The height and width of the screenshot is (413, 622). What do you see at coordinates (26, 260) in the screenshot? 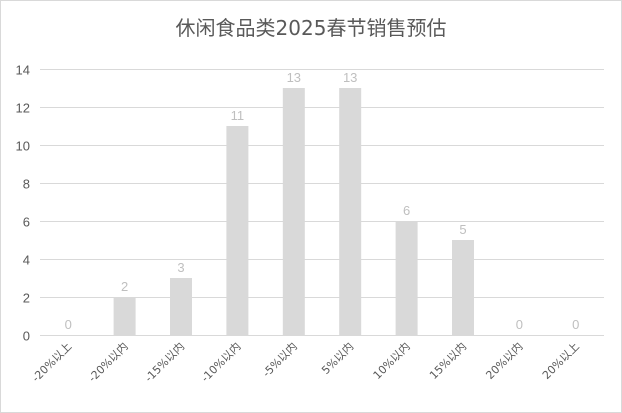
I see `y-tick-label: 4` at bounding box center [26, 260].